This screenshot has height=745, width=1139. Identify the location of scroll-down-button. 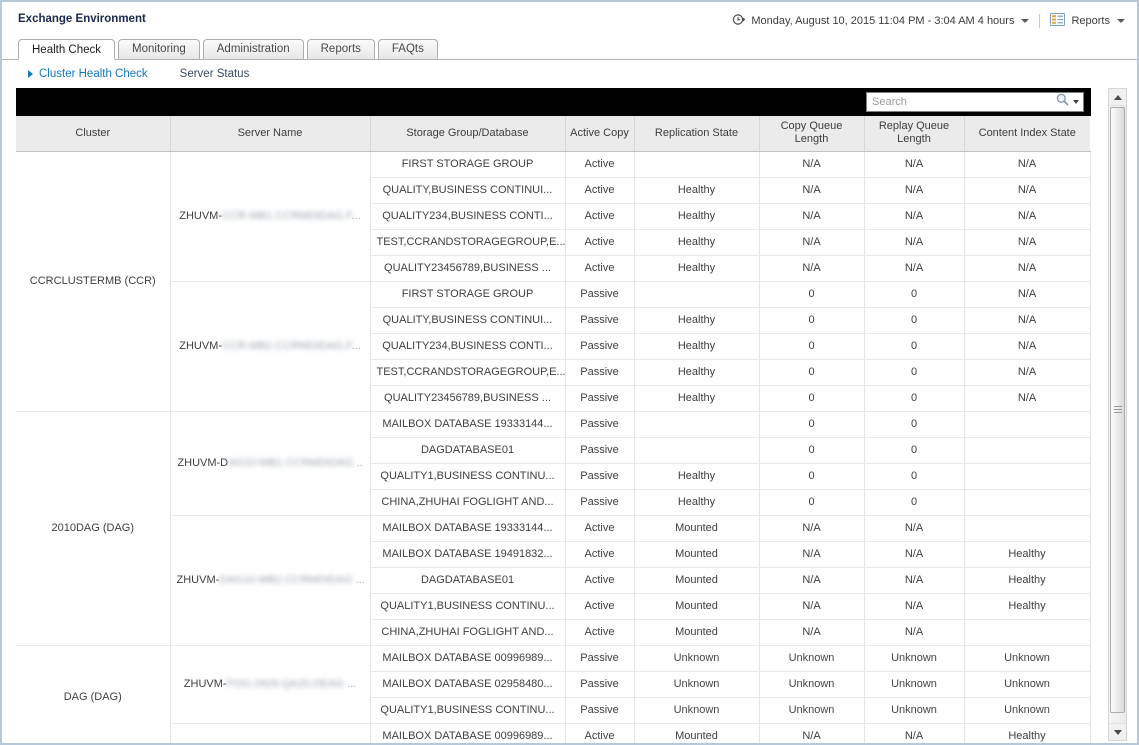
(1117, 731).